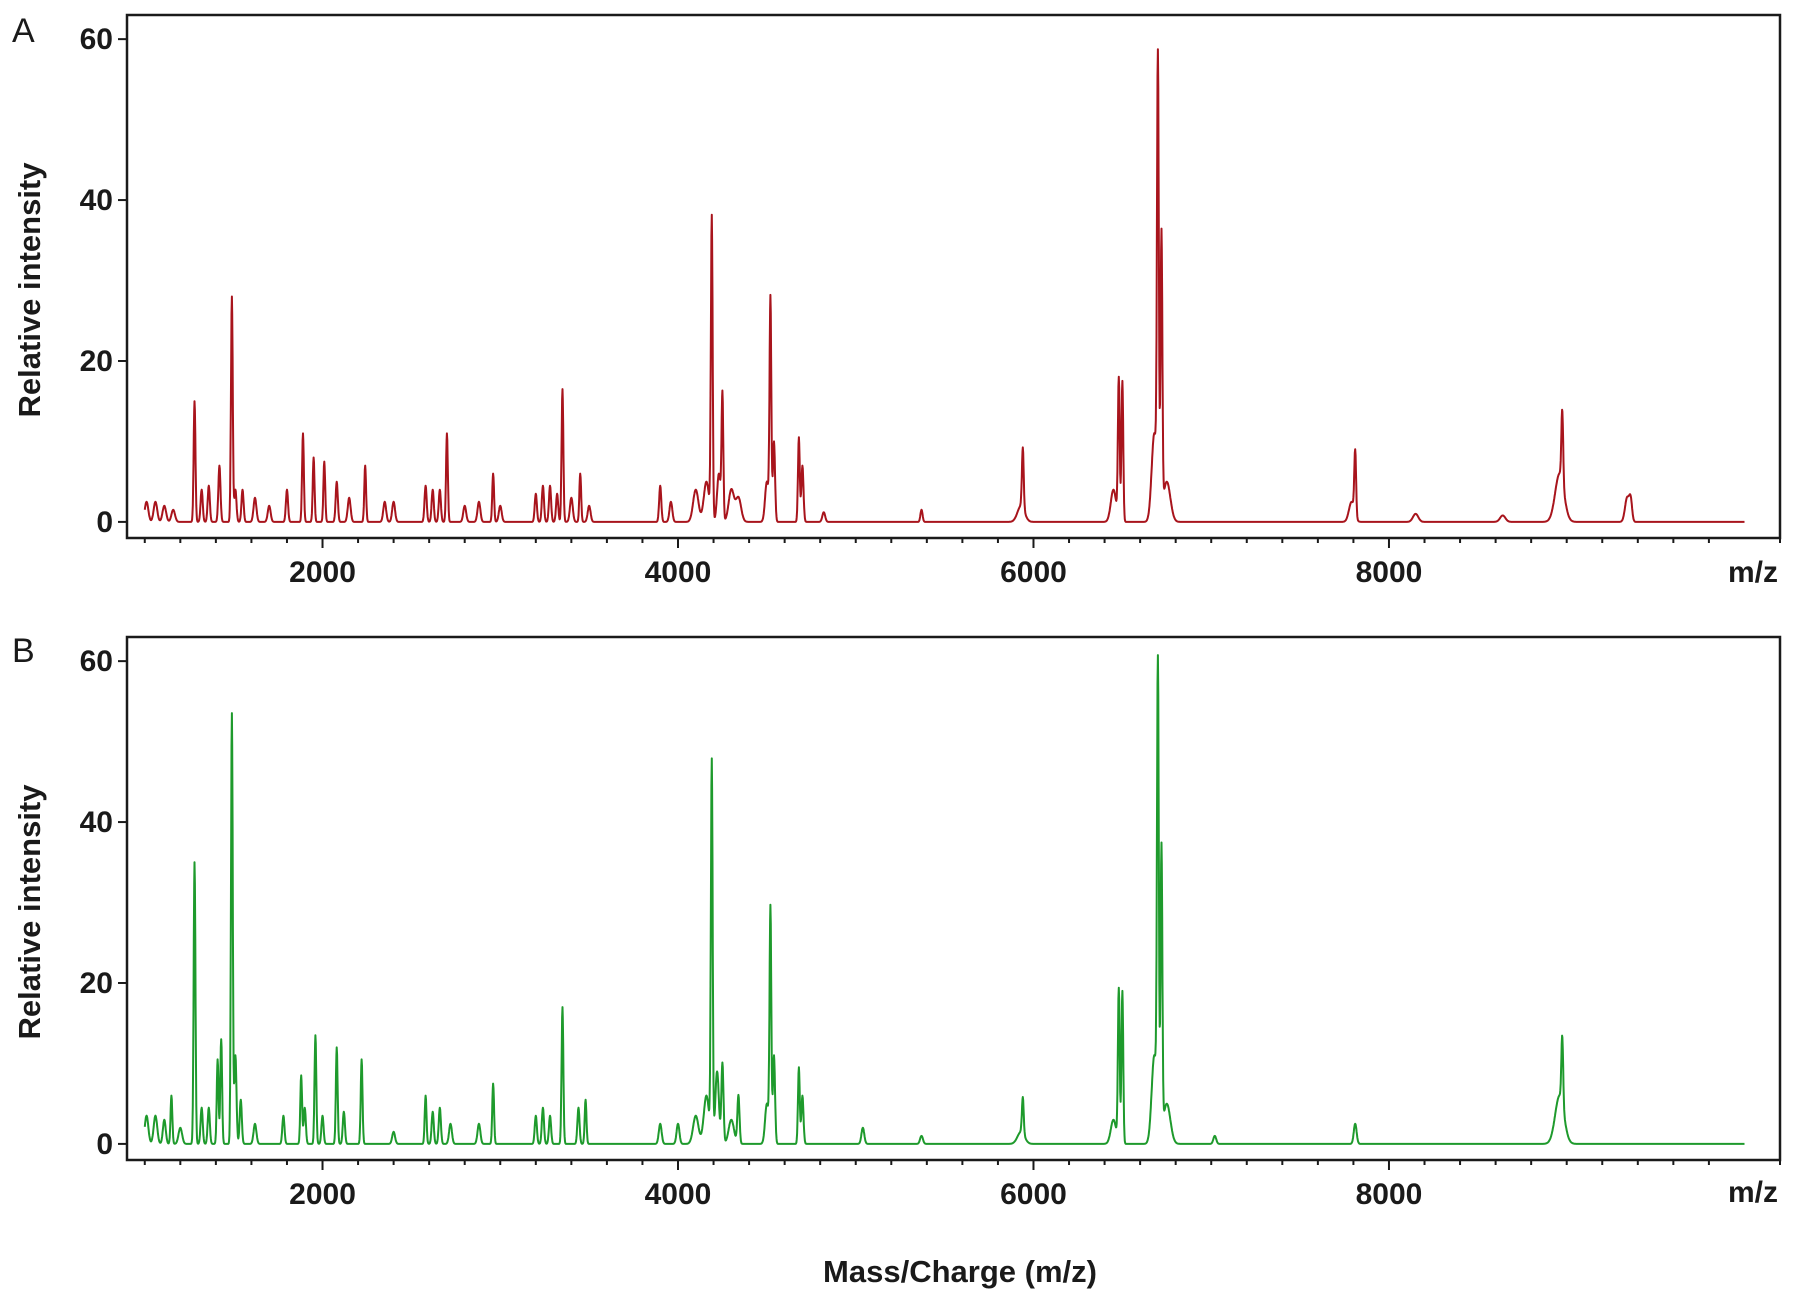 This screenshot has height=1298, width=1795. I want to click on panel-a-y-tick-label: 40, so click(96, 200).